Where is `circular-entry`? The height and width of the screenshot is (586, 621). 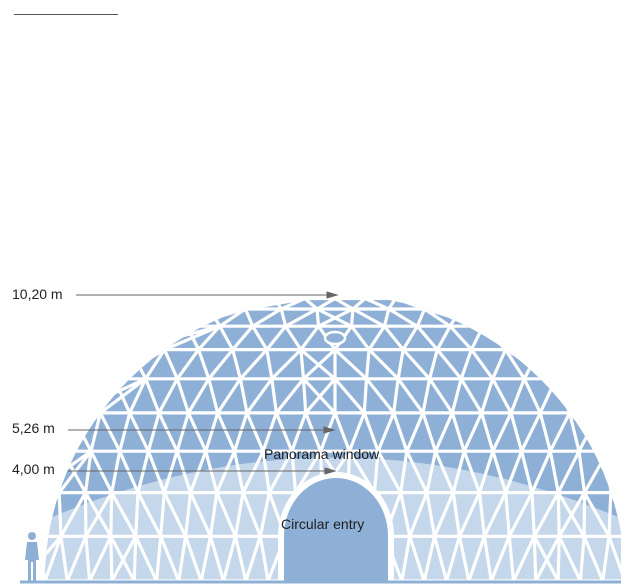
circular-entry is located at coordinates (336, 526).